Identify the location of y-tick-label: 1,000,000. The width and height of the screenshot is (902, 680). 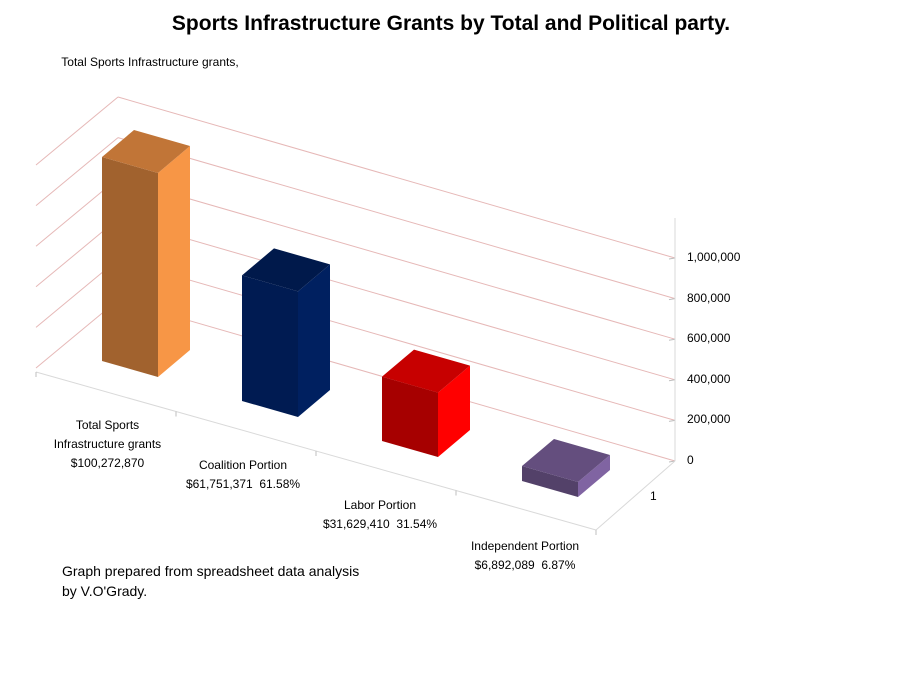
(714, 257).